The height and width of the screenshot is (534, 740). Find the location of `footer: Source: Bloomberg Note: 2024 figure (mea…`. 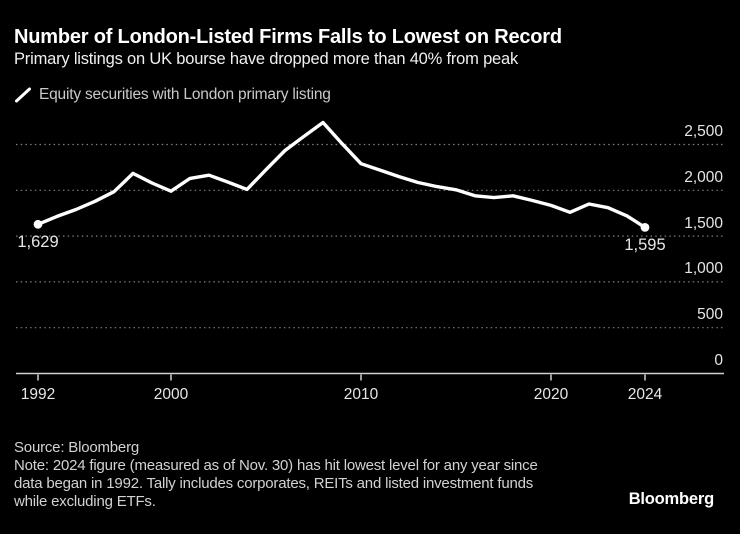

footer: Source: Bloomberg Note: 2024 figure (mea… is located at coordinates (288, 475).